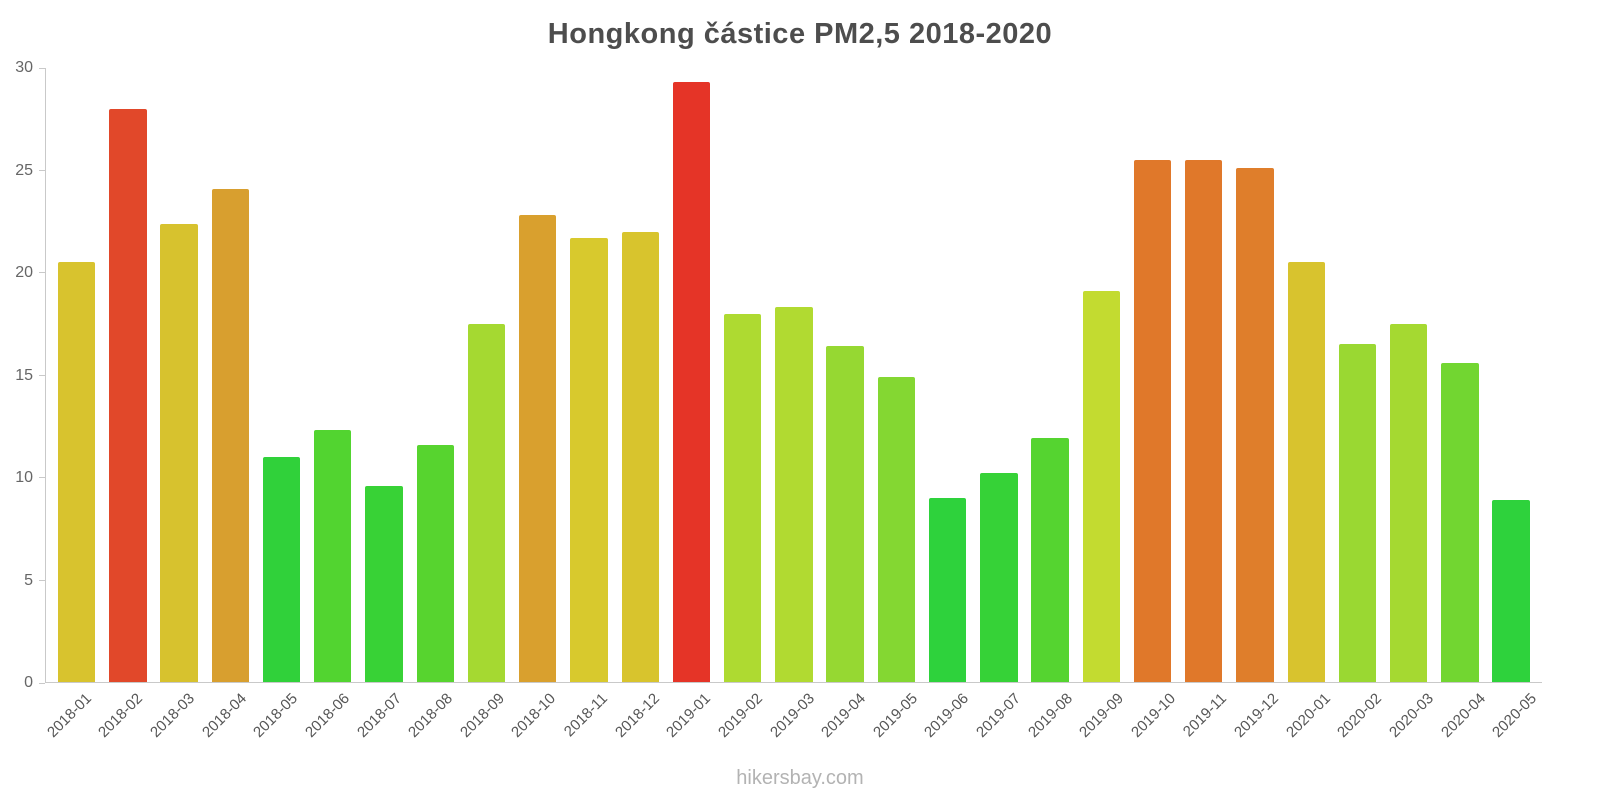 This screenshot has height=800, width=1600. What do you see at coordinates (800, 778) in the screenshot?
I see `footer-link: hikersbay.com` at bounding box center [800, 778].